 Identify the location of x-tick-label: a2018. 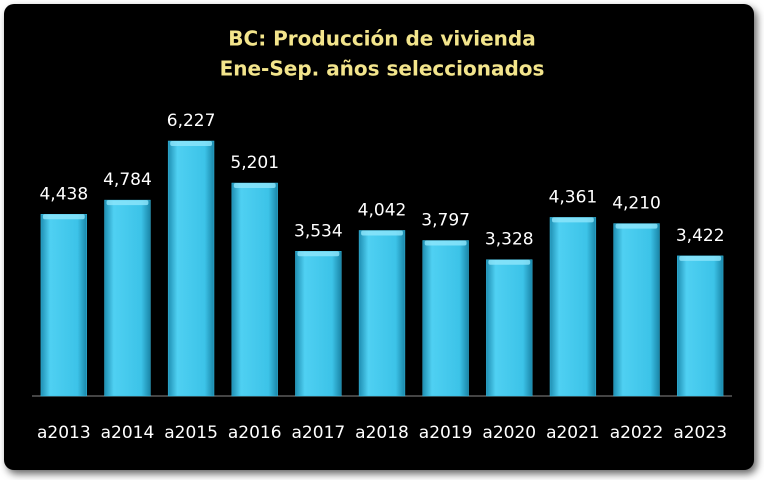
(382, 433).